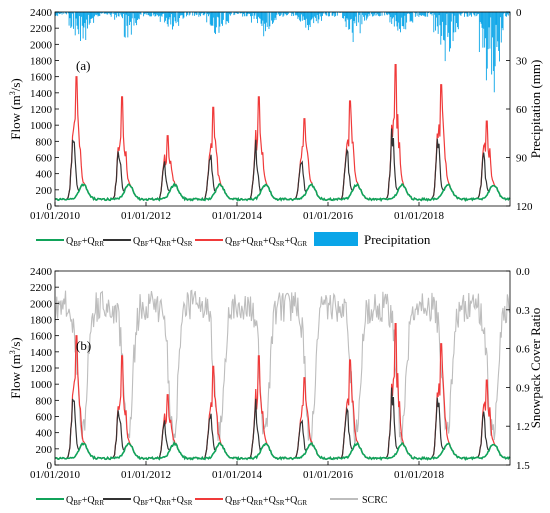 Image resolution: width=550 pixels, height=513 pixels. What do you see at coordinates (523, 350) in the screenshot?
I see `y2-tick-label: 0.6` at bounding box center [523, 350].